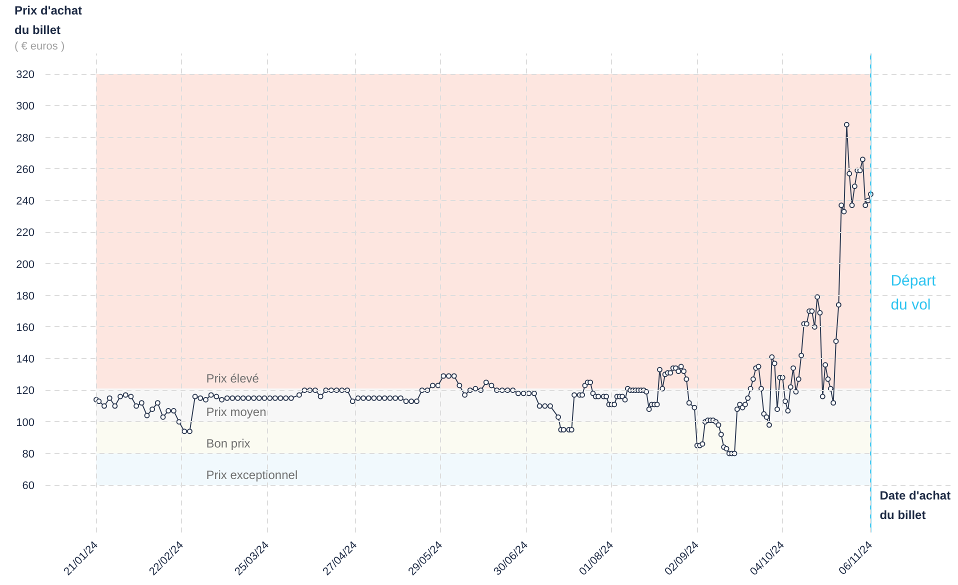 The width and height of the screenshot is (958, 585). What do you see at coordinates (25, 422) in the screenshot?
I see `y-tick-label: 100` at bounding box center [25, 422].